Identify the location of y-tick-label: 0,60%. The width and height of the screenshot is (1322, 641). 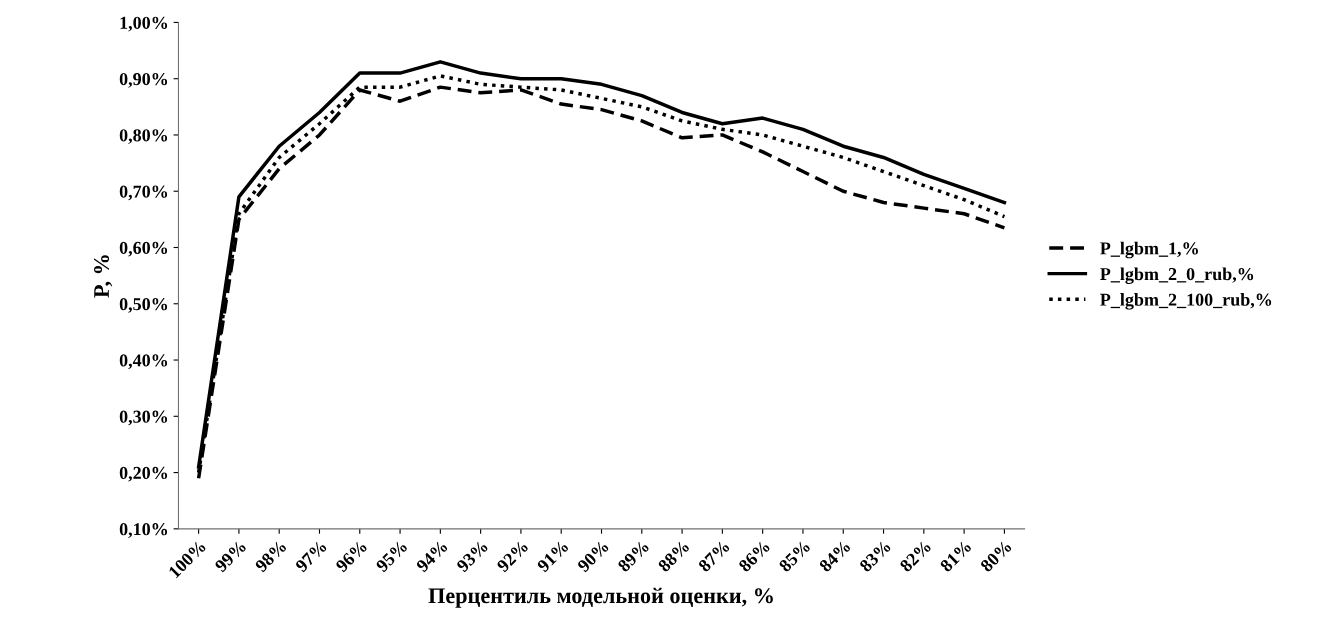
(143, 249).